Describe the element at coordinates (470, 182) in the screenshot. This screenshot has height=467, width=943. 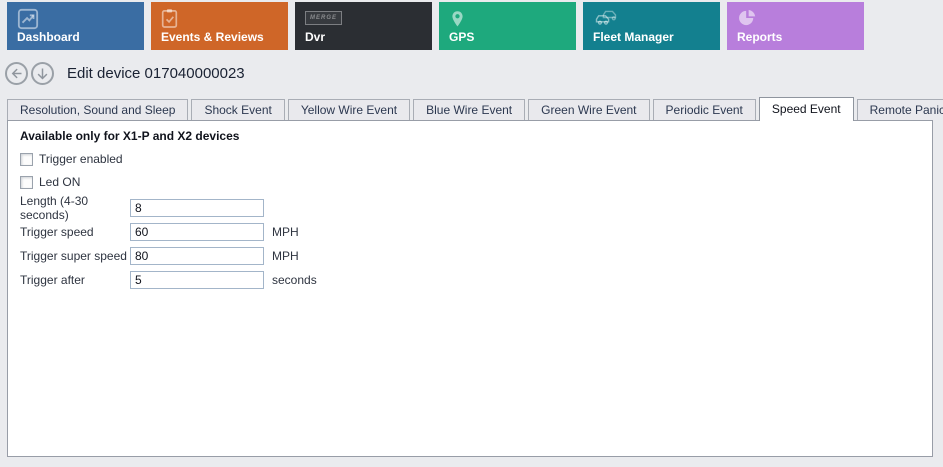
I see `led-on-row: Led ON` at that location.